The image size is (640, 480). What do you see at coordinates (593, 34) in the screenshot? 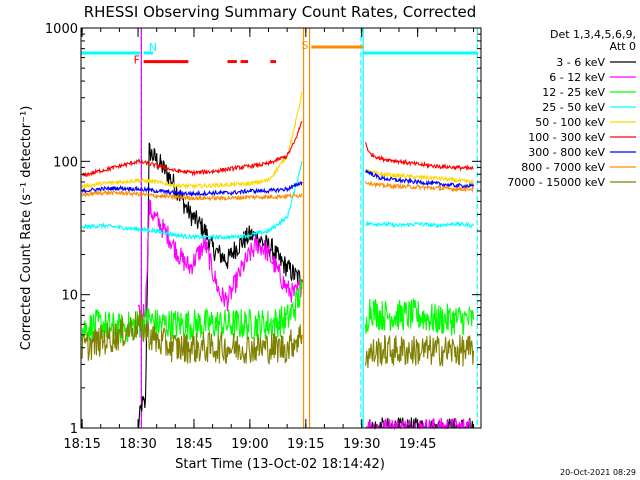
I see `legend-header-line: Det 1,3,4,5,6,9,` at bounding box center [593, 34].